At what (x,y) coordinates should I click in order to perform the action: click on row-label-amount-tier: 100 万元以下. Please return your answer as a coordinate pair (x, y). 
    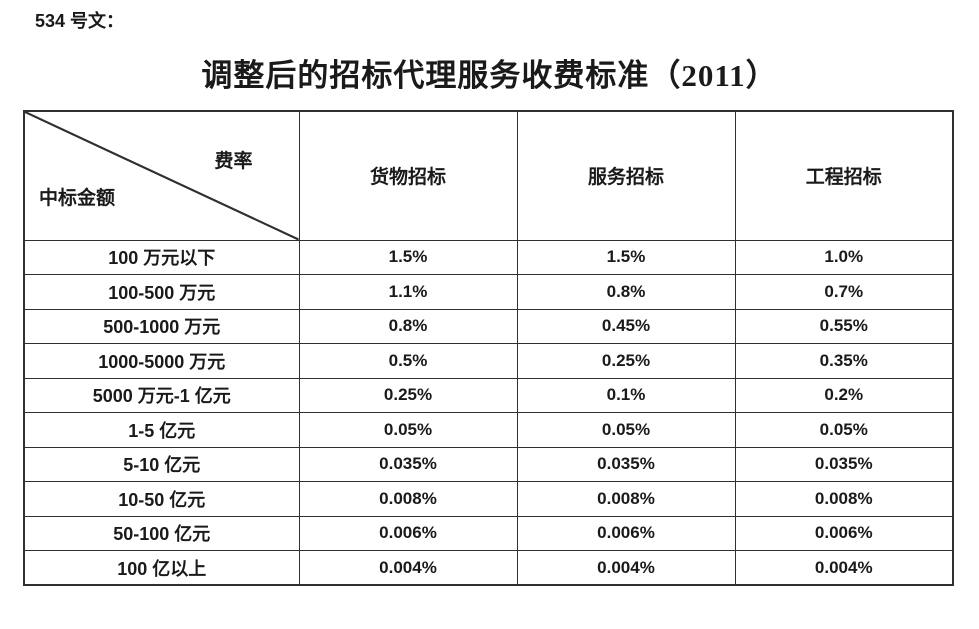
    Looking at the image, I should click on (161, 257).